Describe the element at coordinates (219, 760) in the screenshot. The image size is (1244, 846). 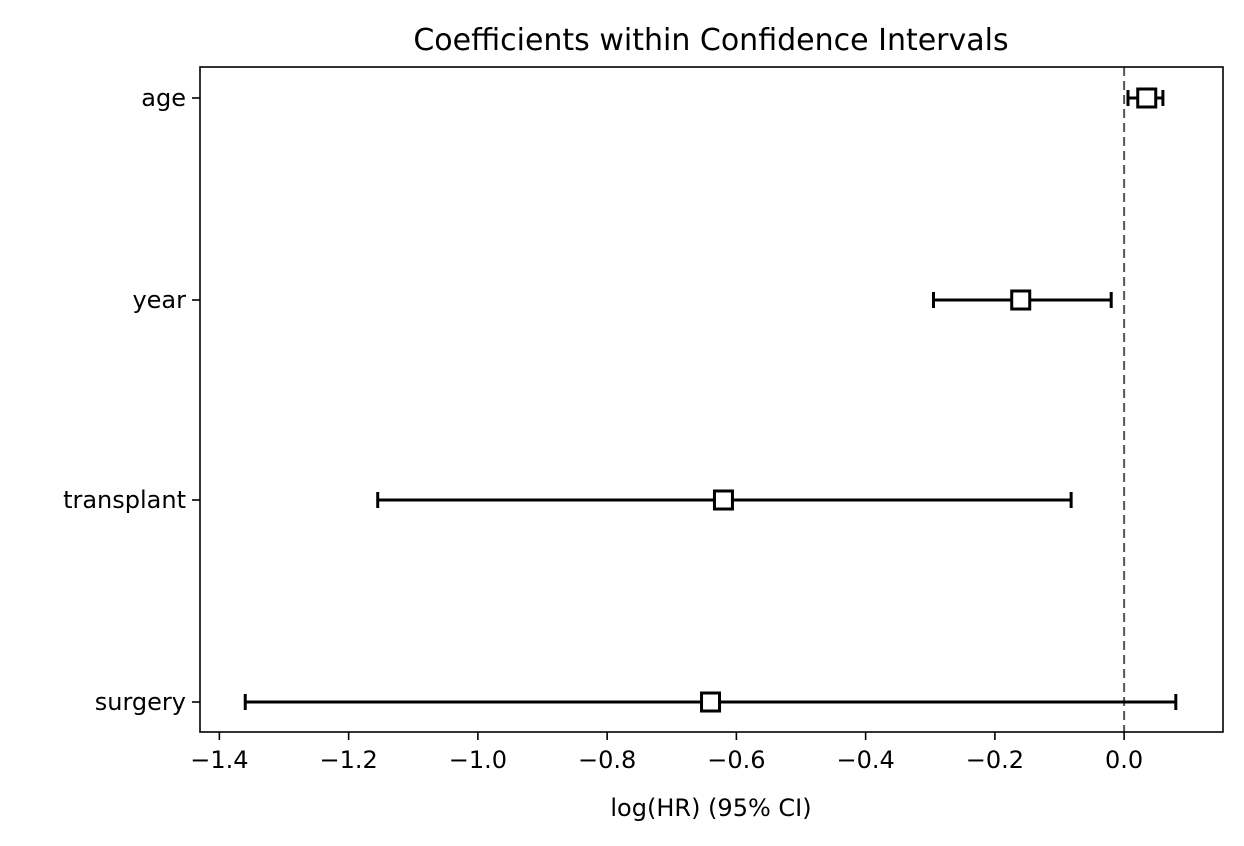
I see `x-tick-label: −1.4` at that location.